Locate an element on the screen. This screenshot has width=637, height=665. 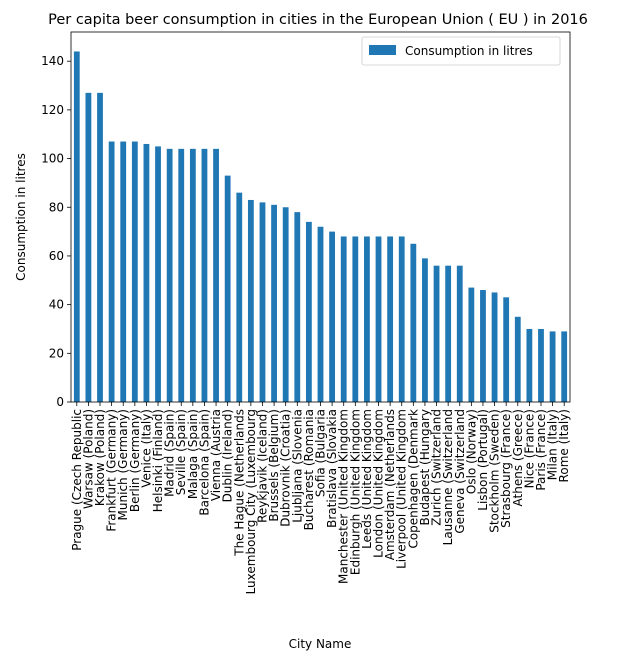
legend: Consumption in litres is located at coordinates (461, 51).